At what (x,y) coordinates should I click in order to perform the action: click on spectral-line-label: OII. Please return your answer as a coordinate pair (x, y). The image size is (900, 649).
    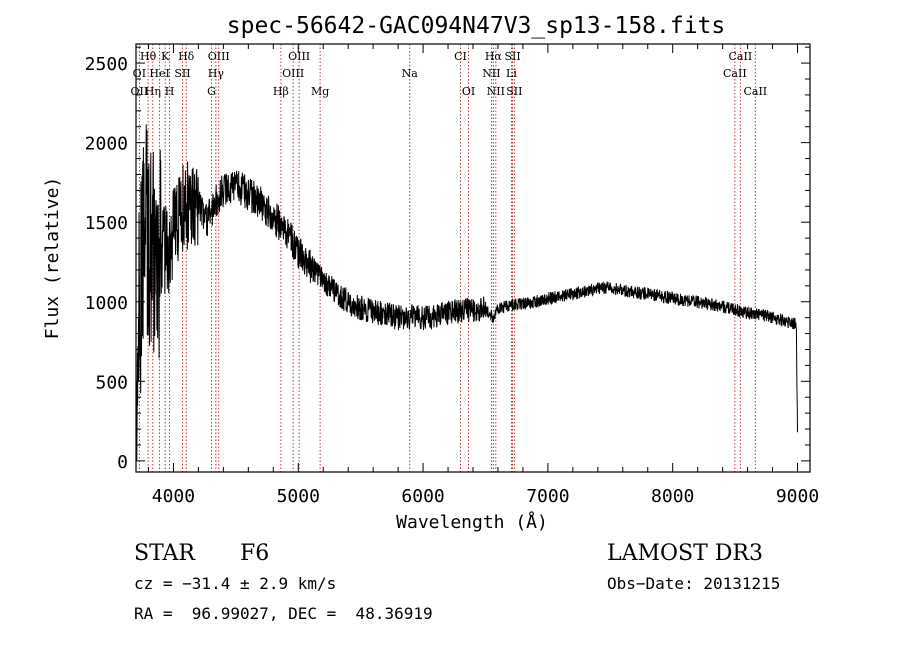
    Looking at the image, I should click on (140, 91).